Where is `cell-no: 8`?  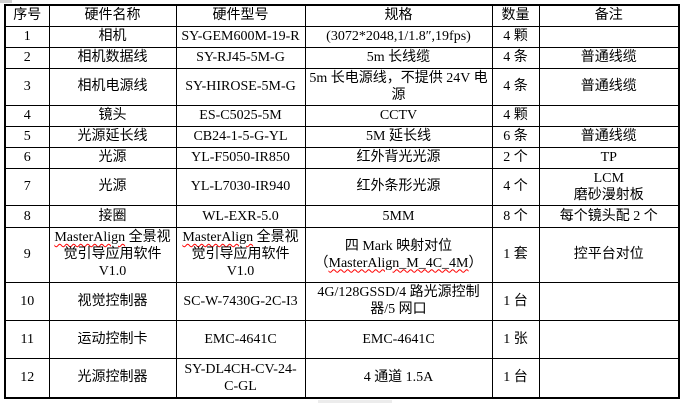
cell-no: 8 is located at coordinates (27, 216).